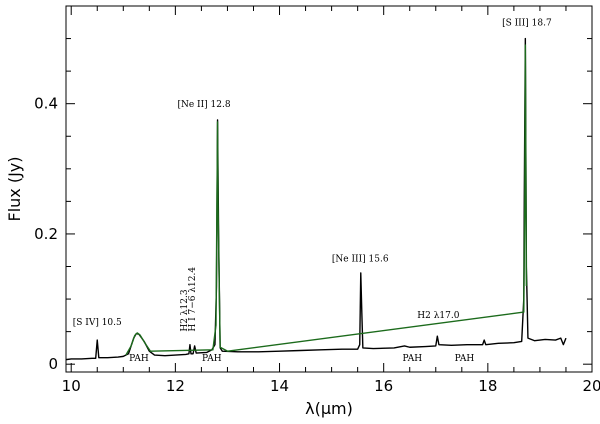 The width and height of the screenshot is (600, 424). I want to click on x-axis-title: λ(μm), so click(329, 408).